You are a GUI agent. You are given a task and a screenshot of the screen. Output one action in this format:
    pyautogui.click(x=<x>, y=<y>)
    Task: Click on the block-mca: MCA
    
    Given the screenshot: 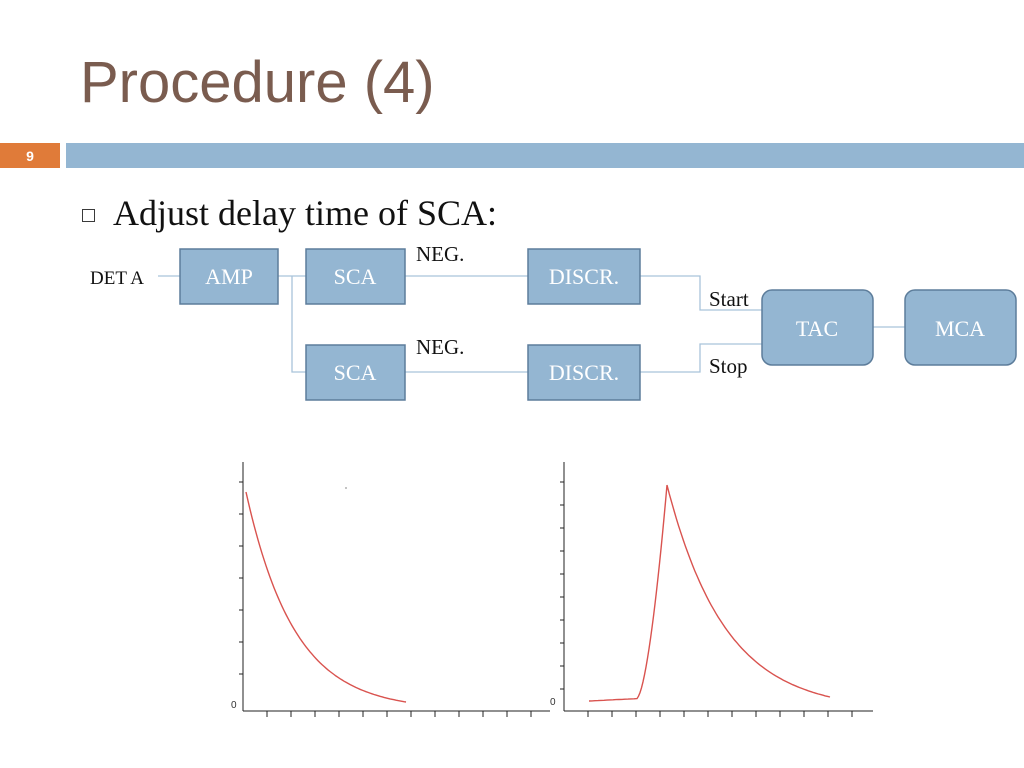 What is the action you would take?
    pyautogui.click(x=960, y=327)
    